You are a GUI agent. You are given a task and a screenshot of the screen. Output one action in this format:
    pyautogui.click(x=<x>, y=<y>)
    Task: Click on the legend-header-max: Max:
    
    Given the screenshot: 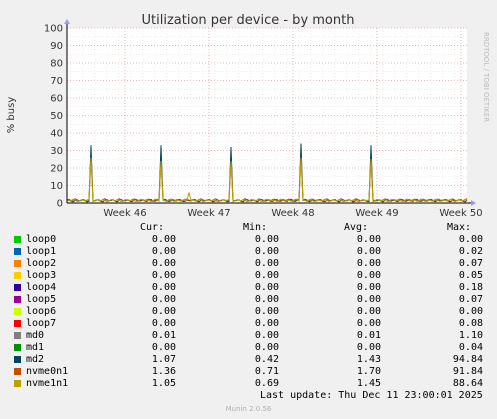 What is the action you would take?
    pyautogui.click(x=459, y=227)
    